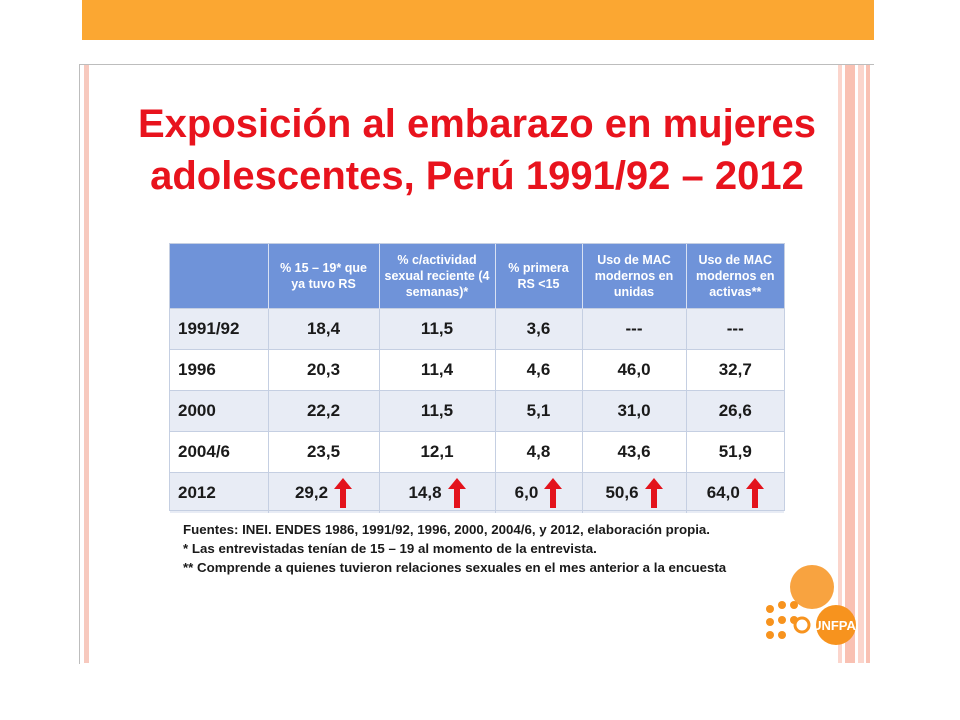 Image resolution: width=960 pixels, height=720 pixels. Describe the element at coordinates (734, 411) in the screenshot. I see `table-cell: 26,6` at that location.